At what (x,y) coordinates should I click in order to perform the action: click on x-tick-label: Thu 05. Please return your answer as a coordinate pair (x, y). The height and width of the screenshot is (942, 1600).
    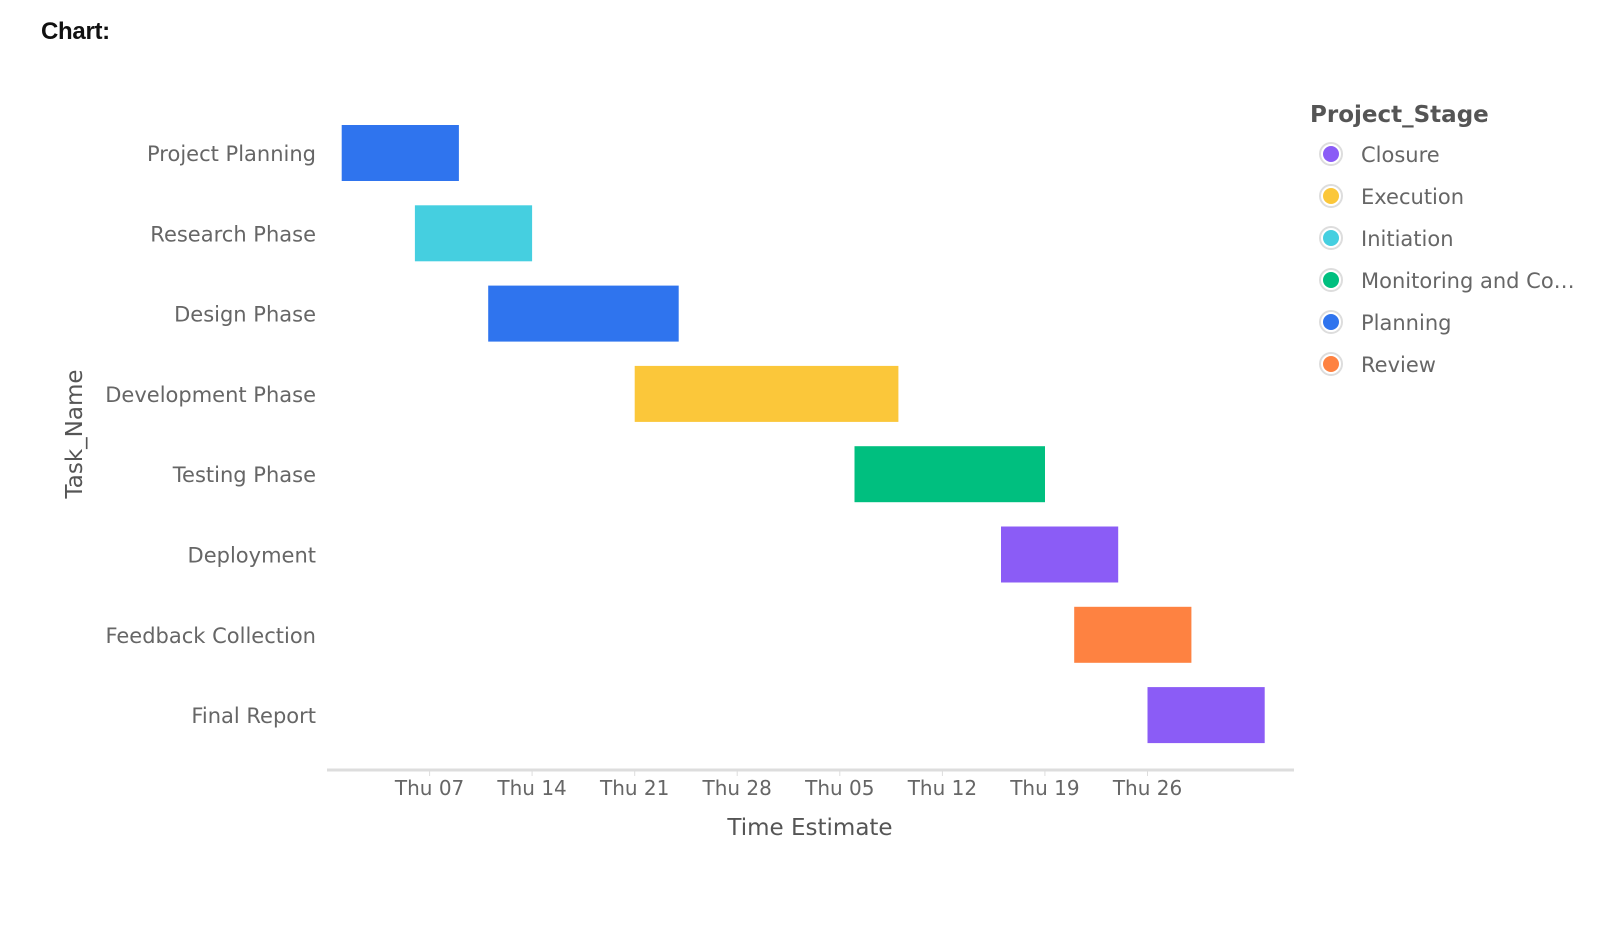
    Looking at the image, I should click on (839, 788).